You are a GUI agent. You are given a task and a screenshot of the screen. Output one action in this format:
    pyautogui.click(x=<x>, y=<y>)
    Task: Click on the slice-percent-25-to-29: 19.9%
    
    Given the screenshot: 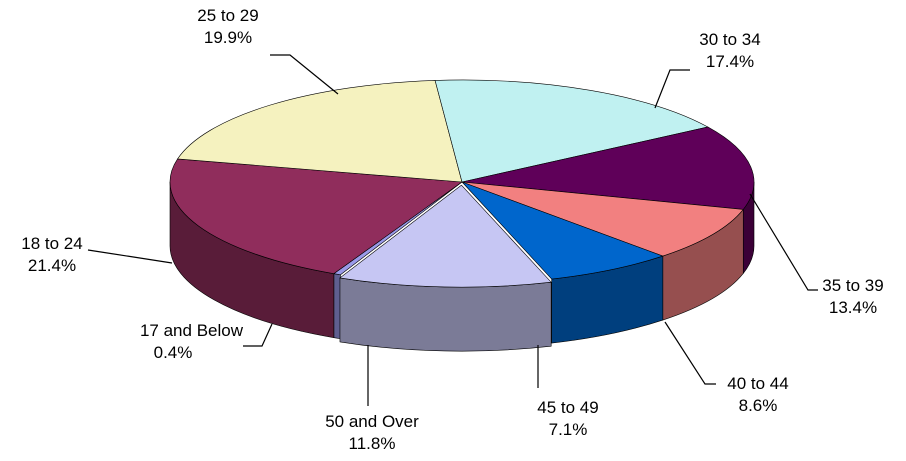 What is the action you would take?
    pyautogui.click(x=228, y=37)
    